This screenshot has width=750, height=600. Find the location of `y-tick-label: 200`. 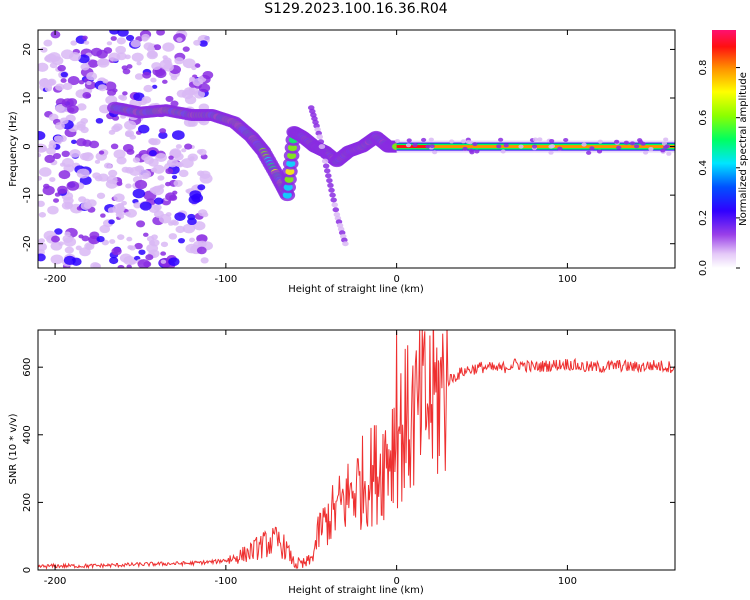

y-tick-label: 200 is located at coordinates (27, 502).